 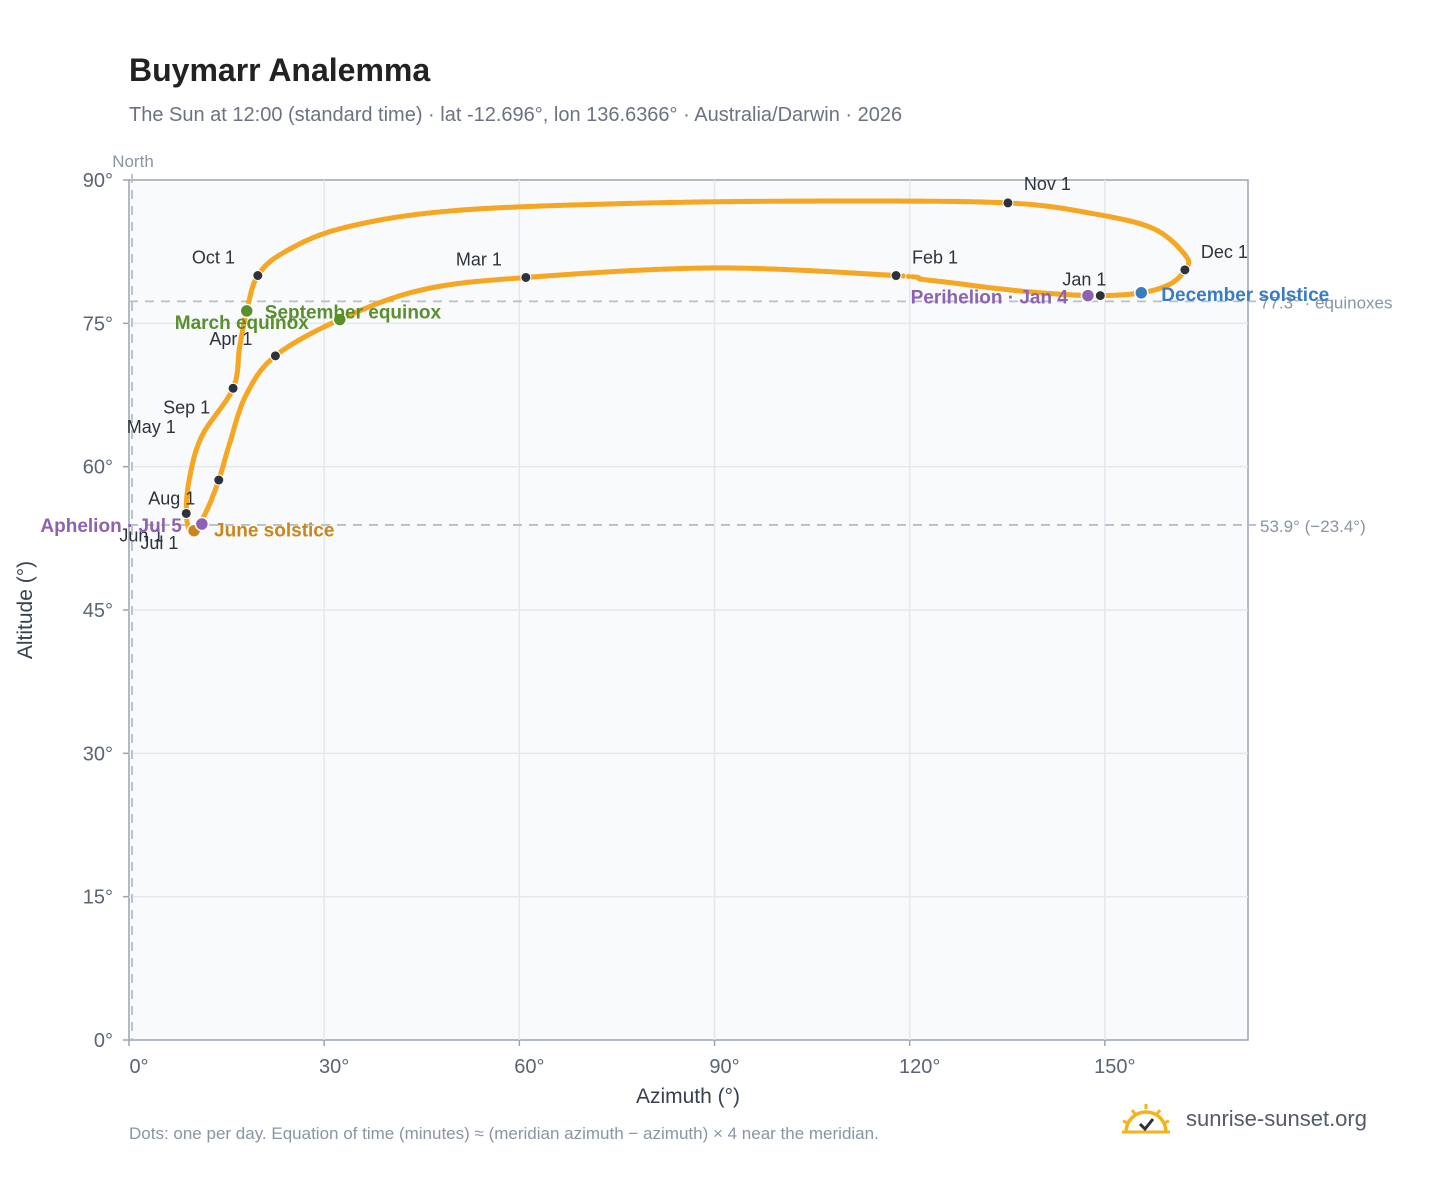 I want to click on x-axis-label: Azimuth (°), so click(x=688, y=1096).